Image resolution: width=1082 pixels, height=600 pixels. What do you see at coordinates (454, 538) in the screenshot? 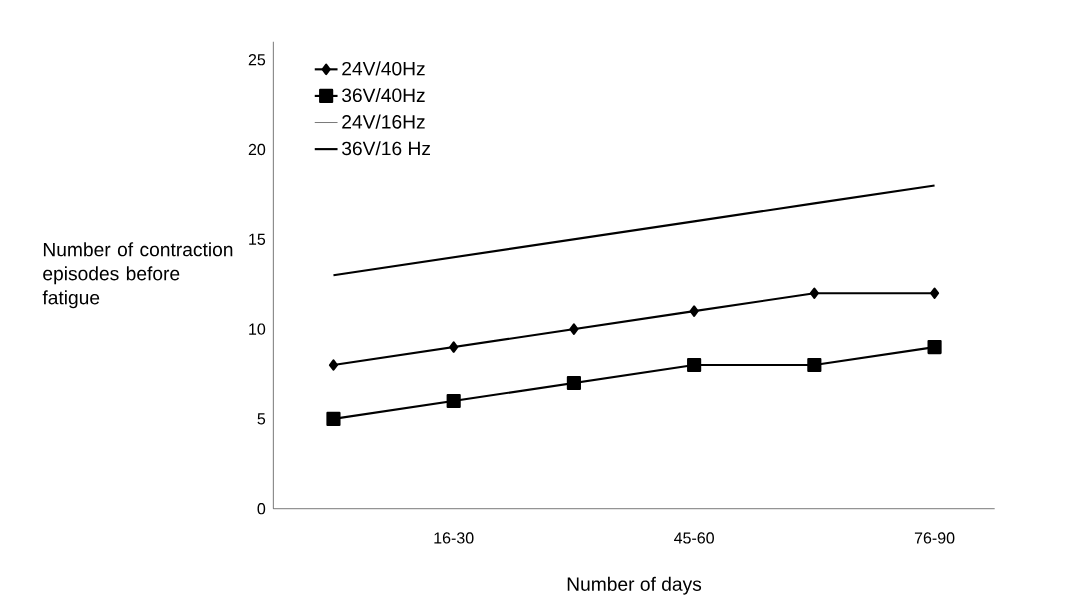
I see `x-tick-label: 16-30` at bounding box center [454, 538].